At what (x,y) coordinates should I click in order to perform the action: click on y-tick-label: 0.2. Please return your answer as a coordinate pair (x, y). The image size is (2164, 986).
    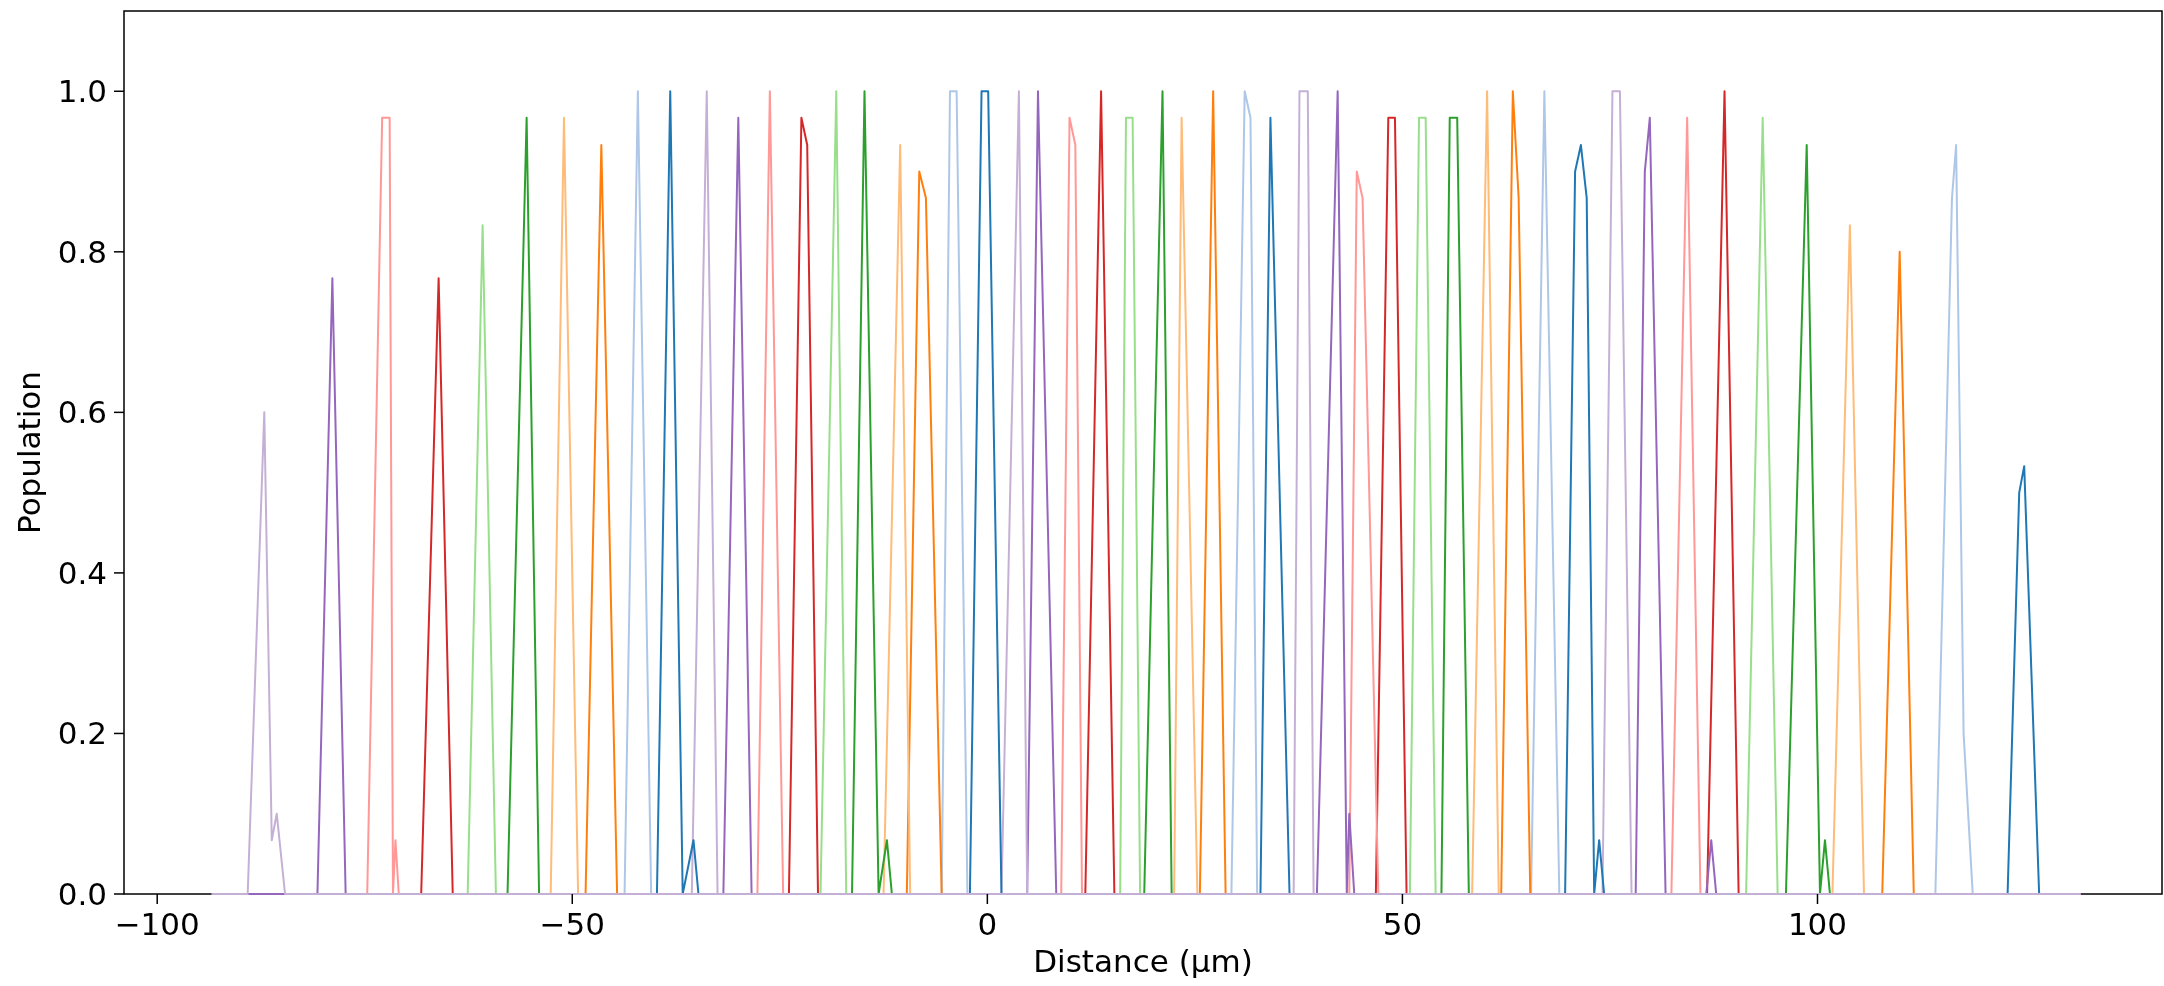
    Looking at the image, I should click on (82, 733).